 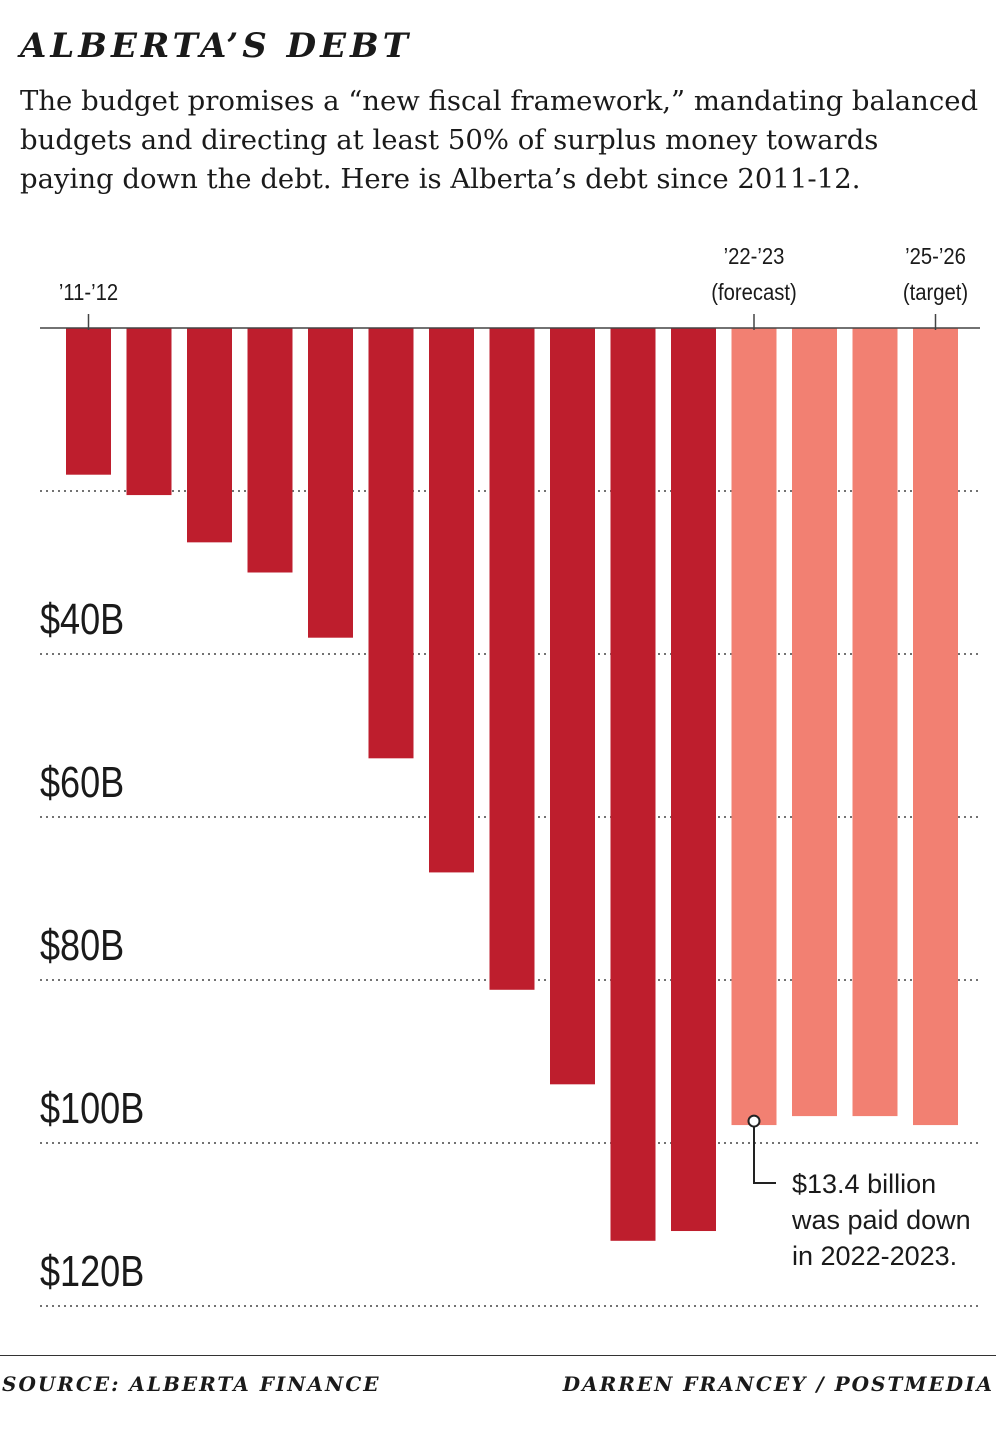 I want to click on y-tick-label: $80B, so click(x=82, y=945).